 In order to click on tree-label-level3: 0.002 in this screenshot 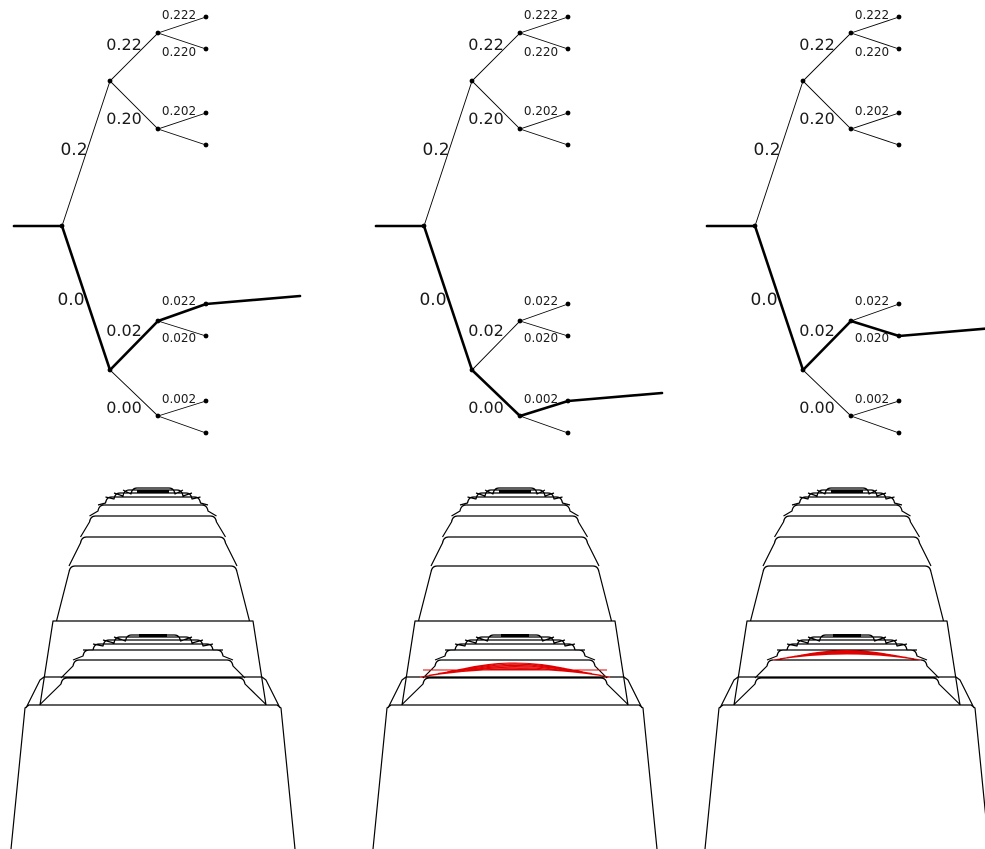, I will do `click(179, 399)`.